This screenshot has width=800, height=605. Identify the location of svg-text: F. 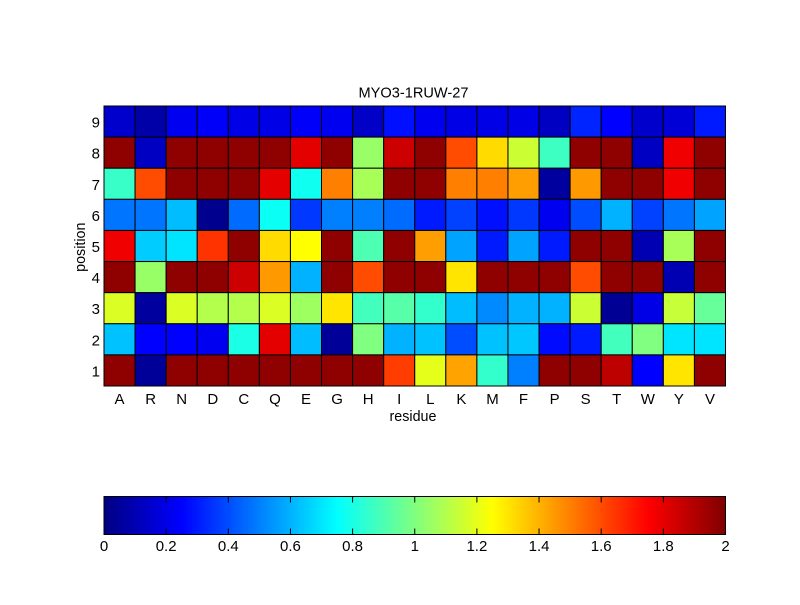
(523, 399).